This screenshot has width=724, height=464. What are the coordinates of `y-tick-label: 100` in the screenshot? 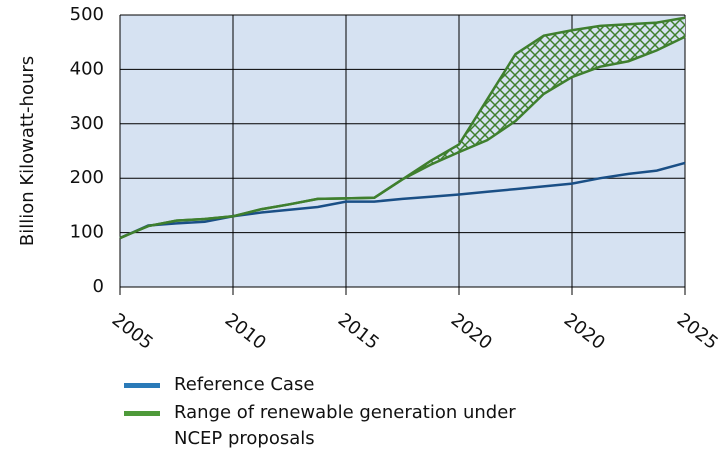 It's located at (87, 232).